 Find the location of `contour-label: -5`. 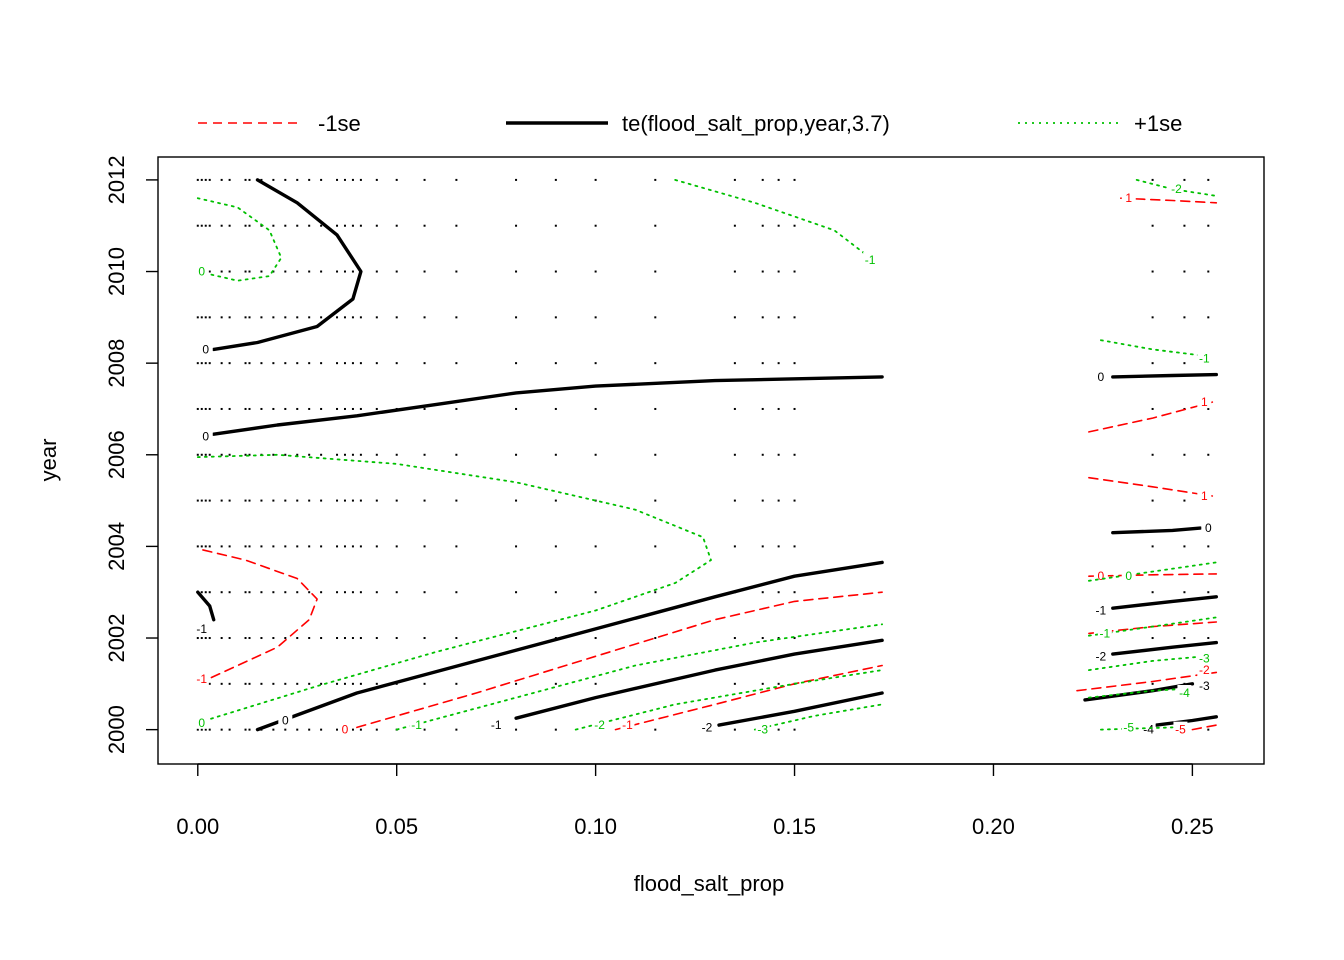

contour-label: -5 is located at coordinates (1180, 730).